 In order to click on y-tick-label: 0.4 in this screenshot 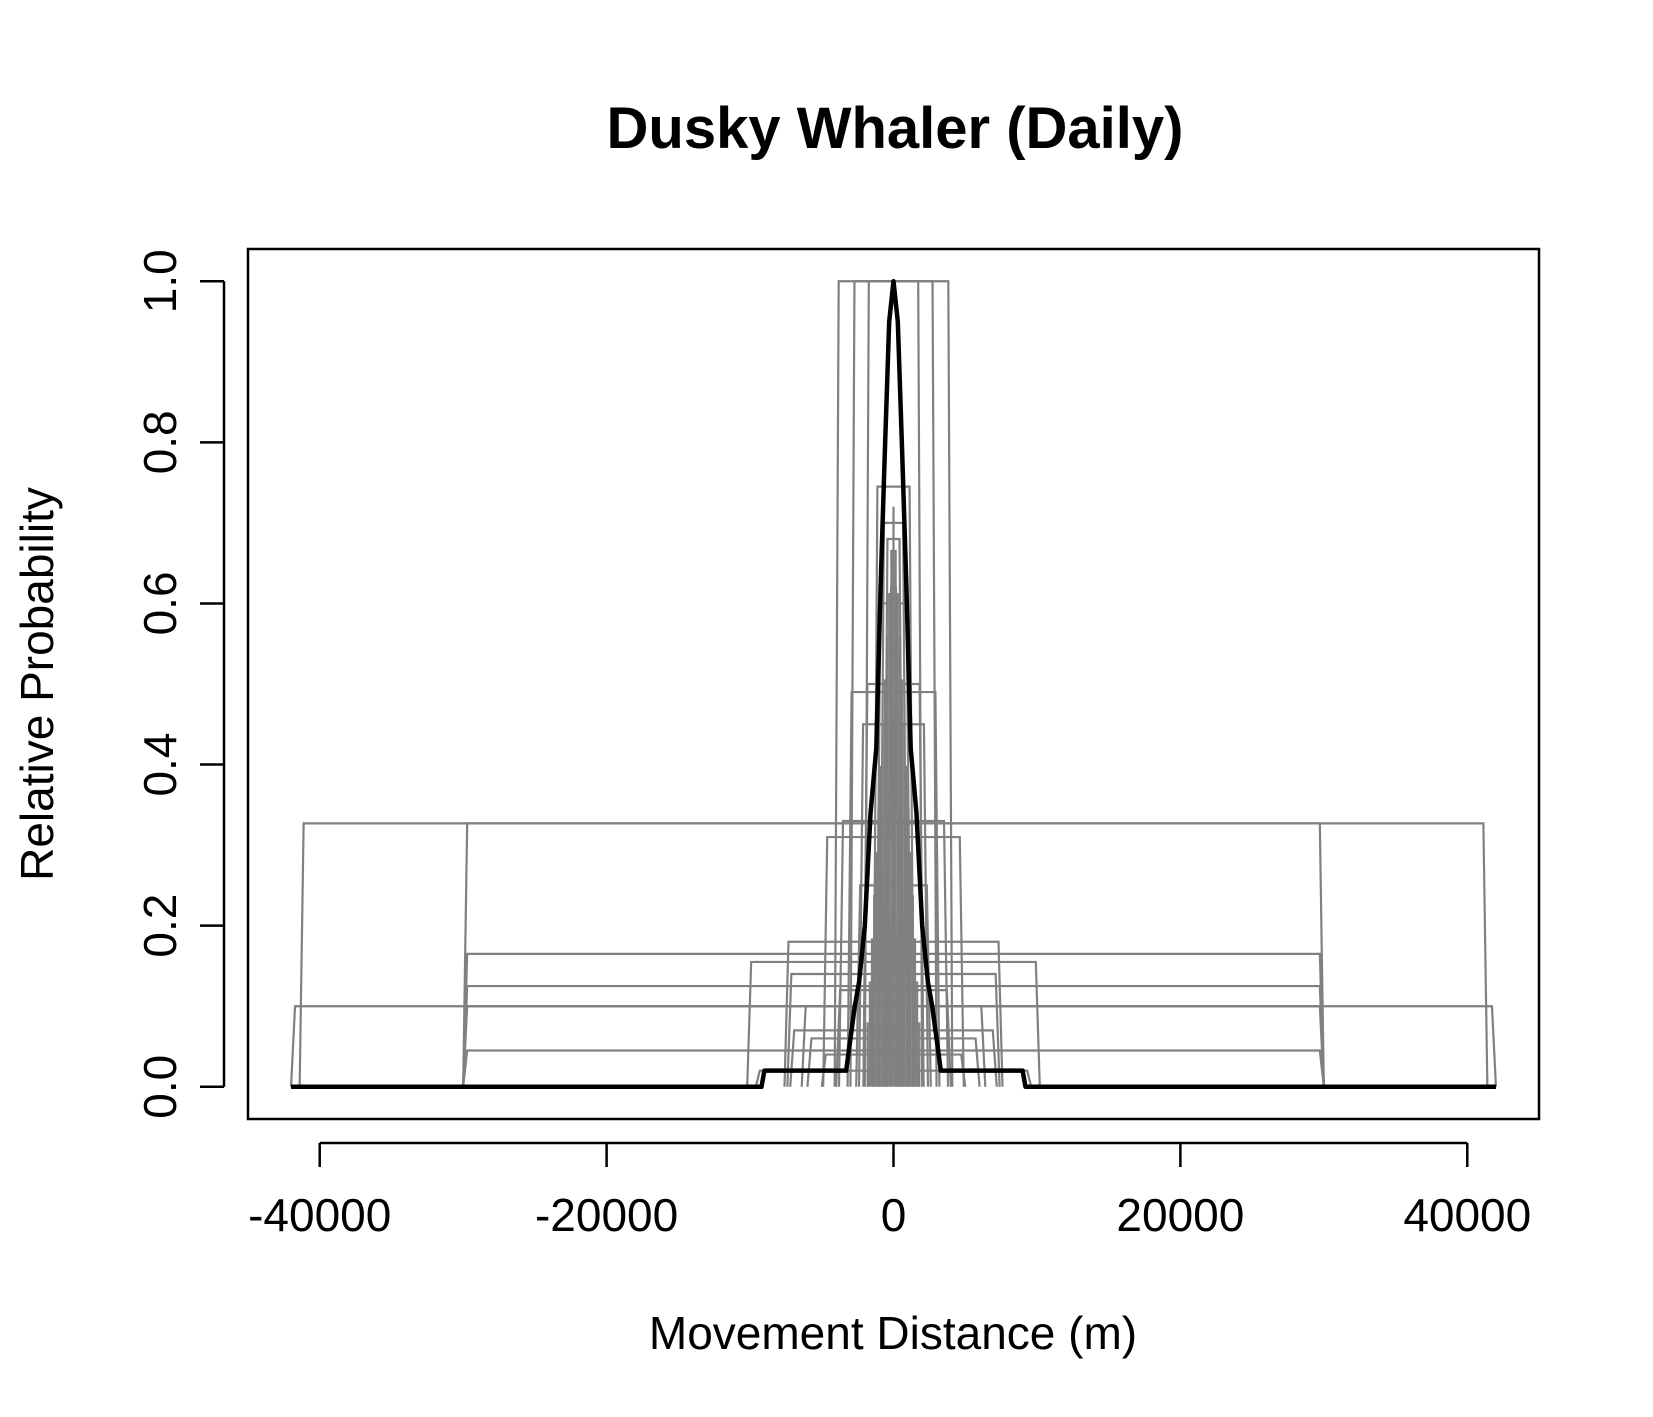, I will do `click(160, 765)`.